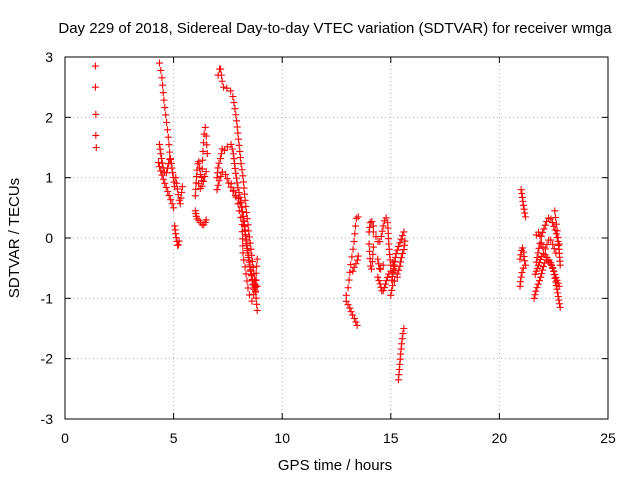  I want to click on x-axis-label: GPS time / hours, so click(335, 465).